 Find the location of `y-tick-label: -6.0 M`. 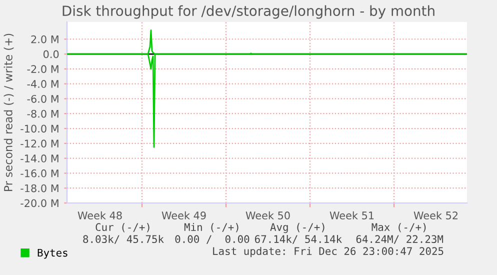

y-tick-label: -6.0 M is located at coordinates (42, 98).